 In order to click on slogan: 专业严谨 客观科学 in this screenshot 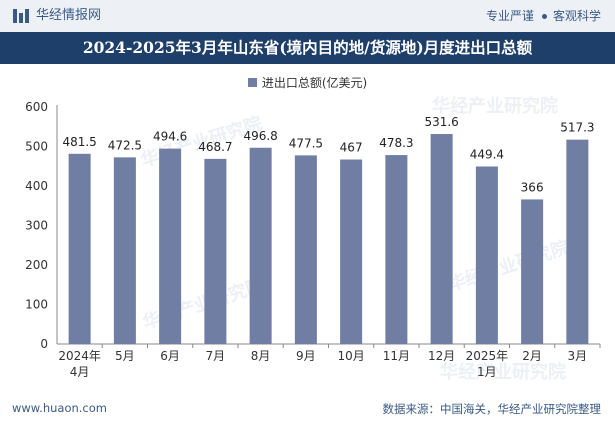, I will do `click(543, 16)`.